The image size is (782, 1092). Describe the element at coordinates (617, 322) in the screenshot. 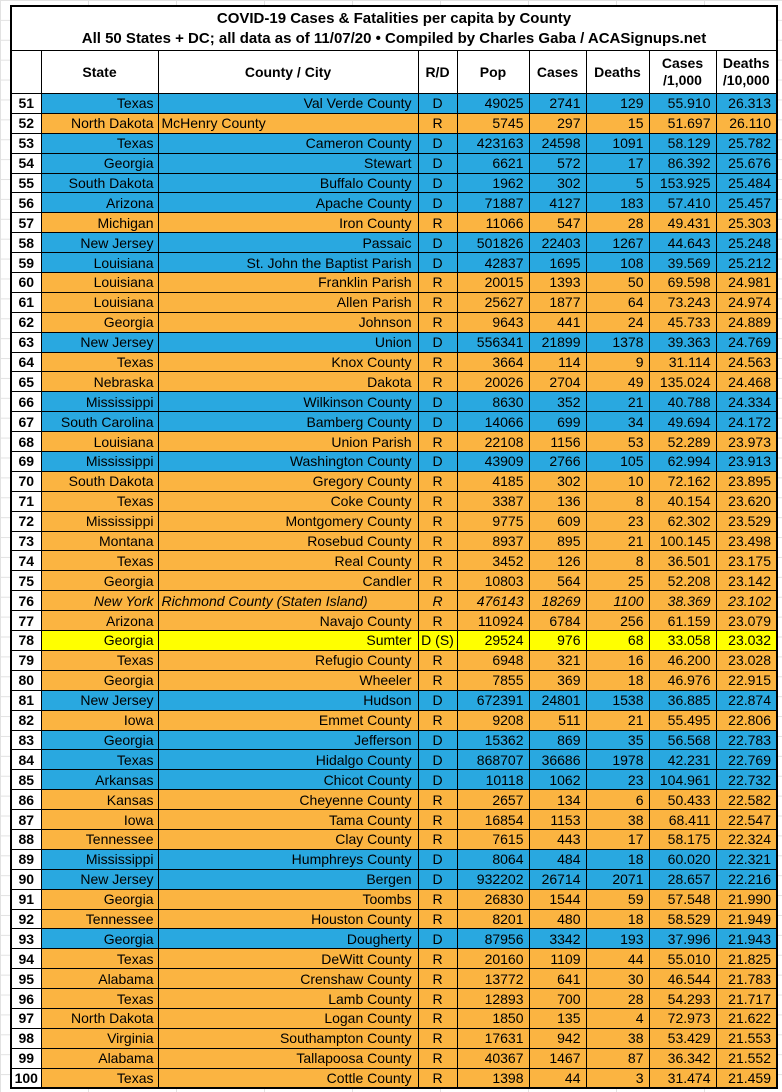

I see `cell-deaths: 24` at that location.